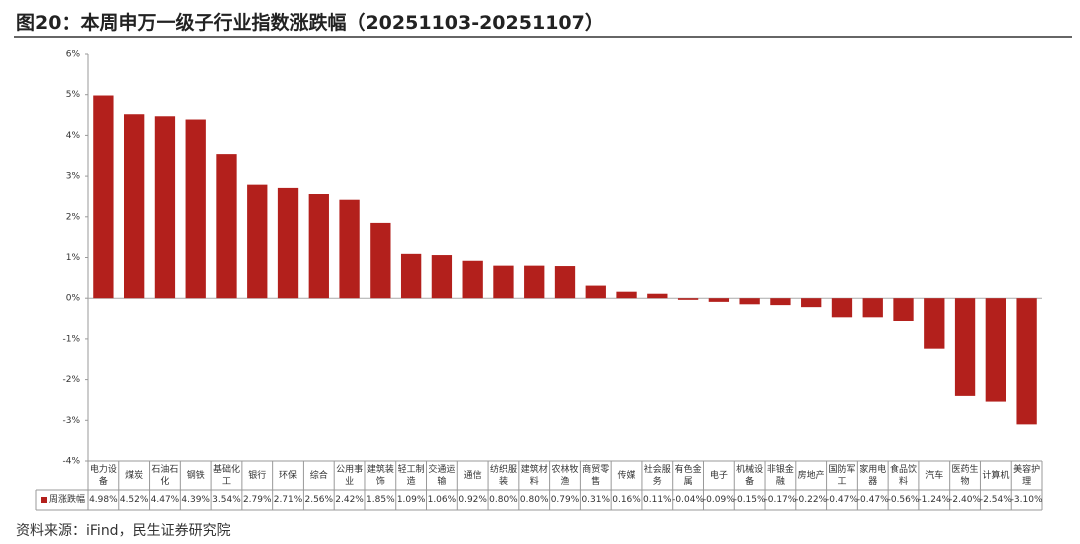 The image size is (1080, 544). I want to click on category-label: 环保, so click(288, 475).